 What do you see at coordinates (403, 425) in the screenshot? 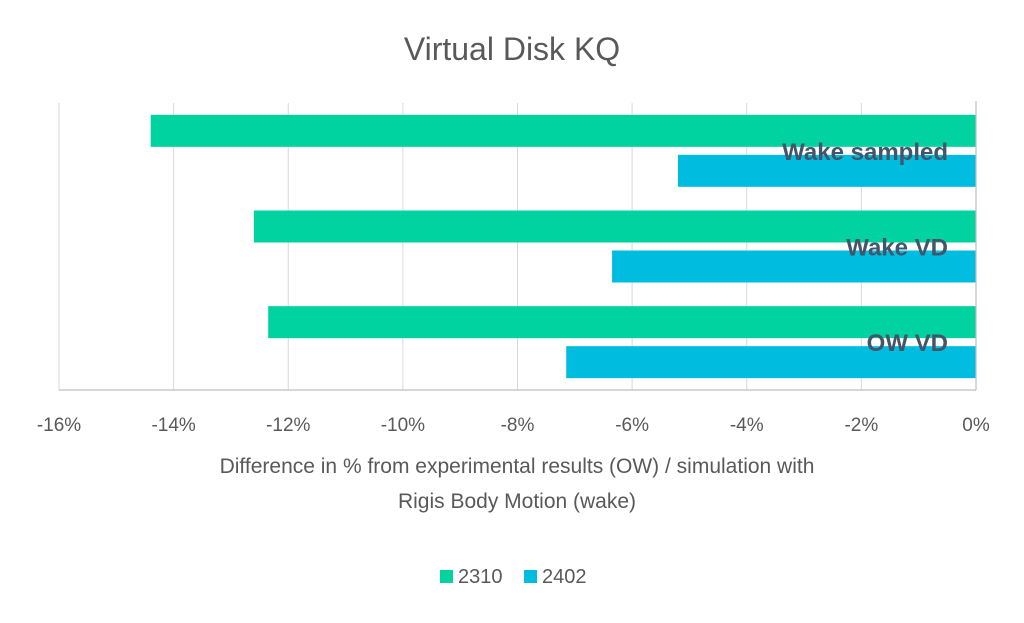
I see `x-tick-label: -10%` at bounding box center [403, 425].